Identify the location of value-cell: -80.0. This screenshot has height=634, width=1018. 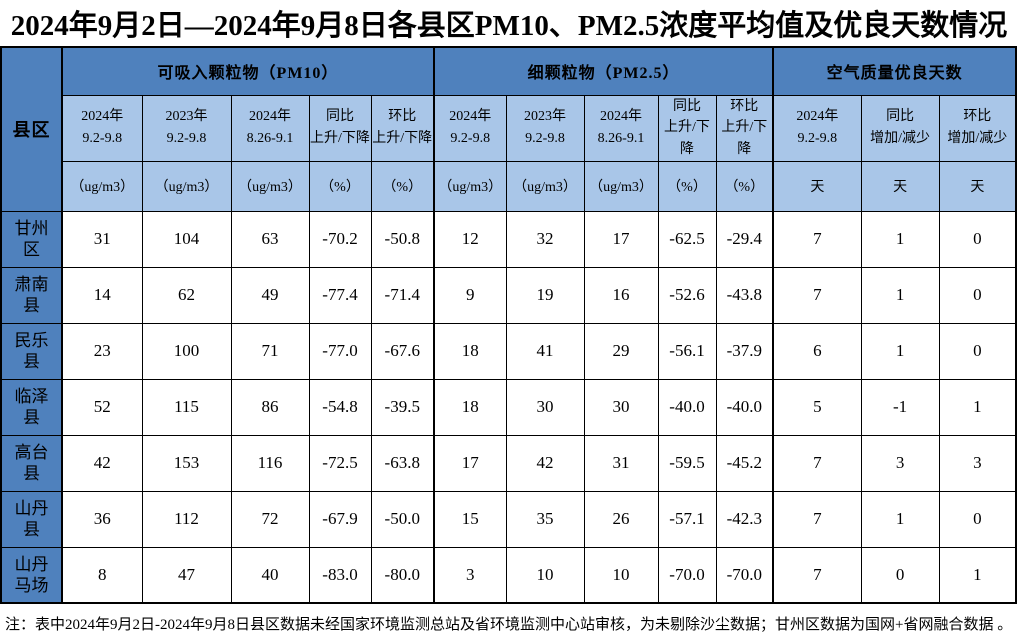
(402, 575).